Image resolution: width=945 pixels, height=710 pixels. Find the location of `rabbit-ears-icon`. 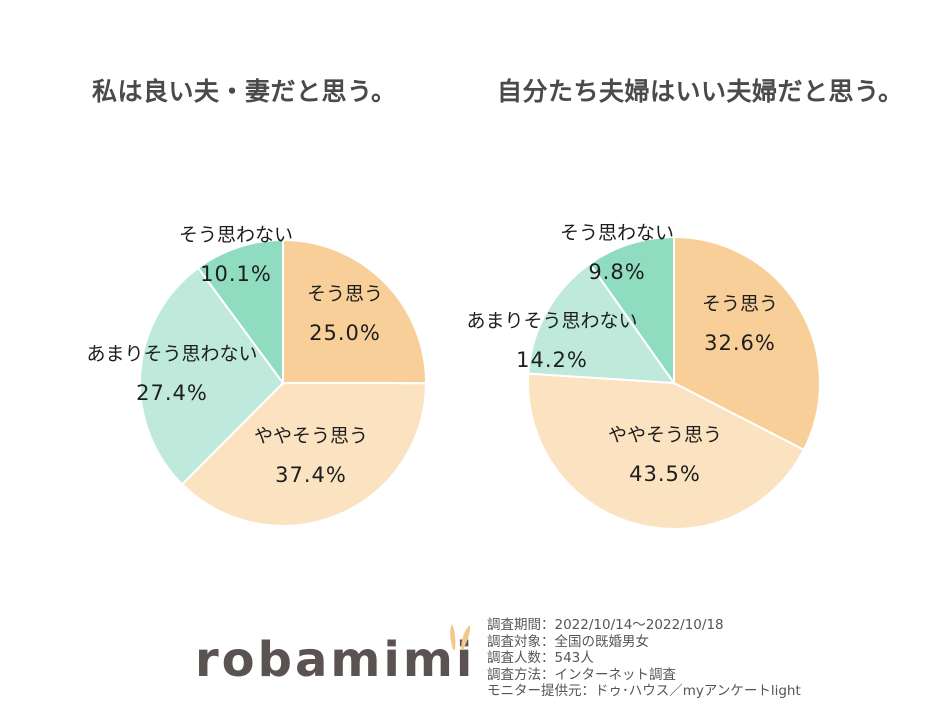

rabbit-ears-icon is located at coordinates (460, 637).